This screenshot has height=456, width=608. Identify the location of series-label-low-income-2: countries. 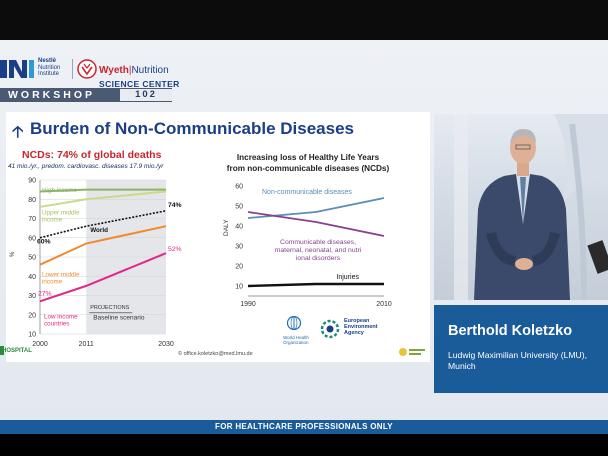
(57, 324).